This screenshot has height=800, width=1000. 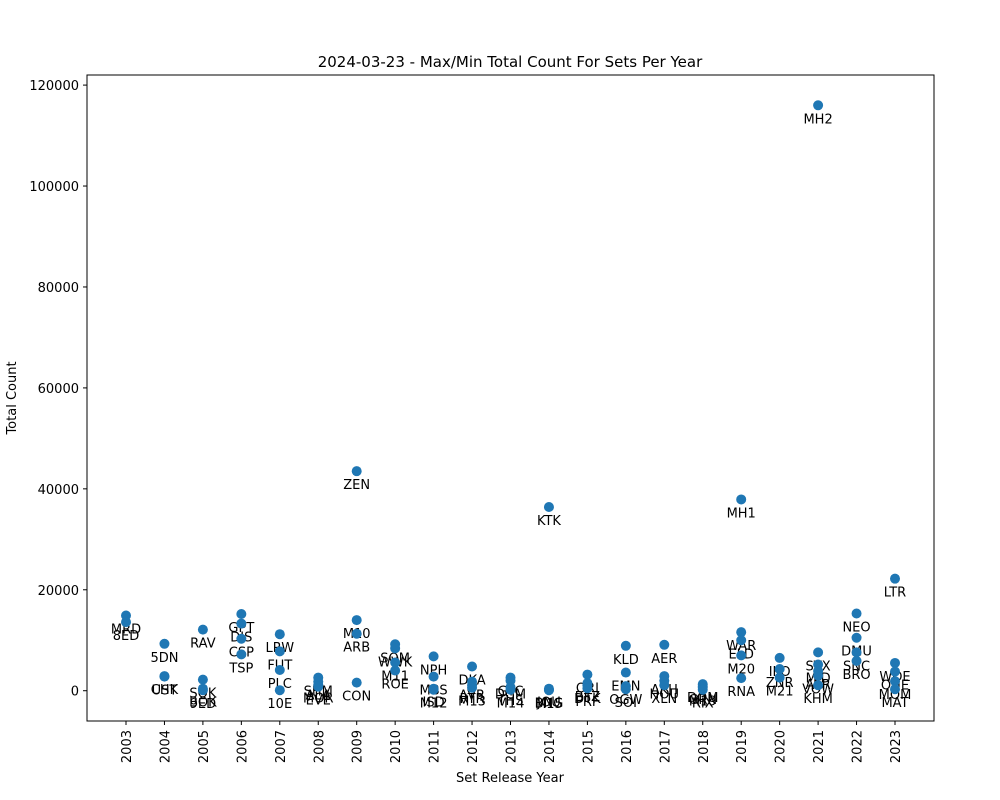 What do you see at coordinates (318, 696) in the screenshot?
I see `data-label: ALA` at bounding box center [318, 696].